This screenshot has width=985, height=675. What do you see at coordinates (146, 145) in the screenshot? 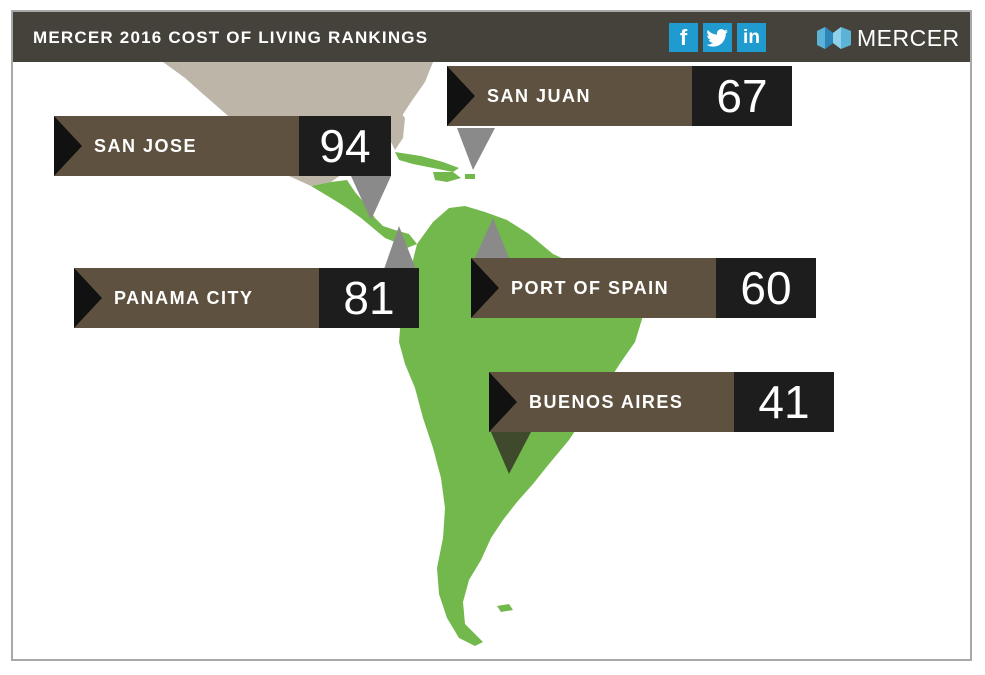
I see `city-name: SAN JOSE` at bounding box center [146, 145].